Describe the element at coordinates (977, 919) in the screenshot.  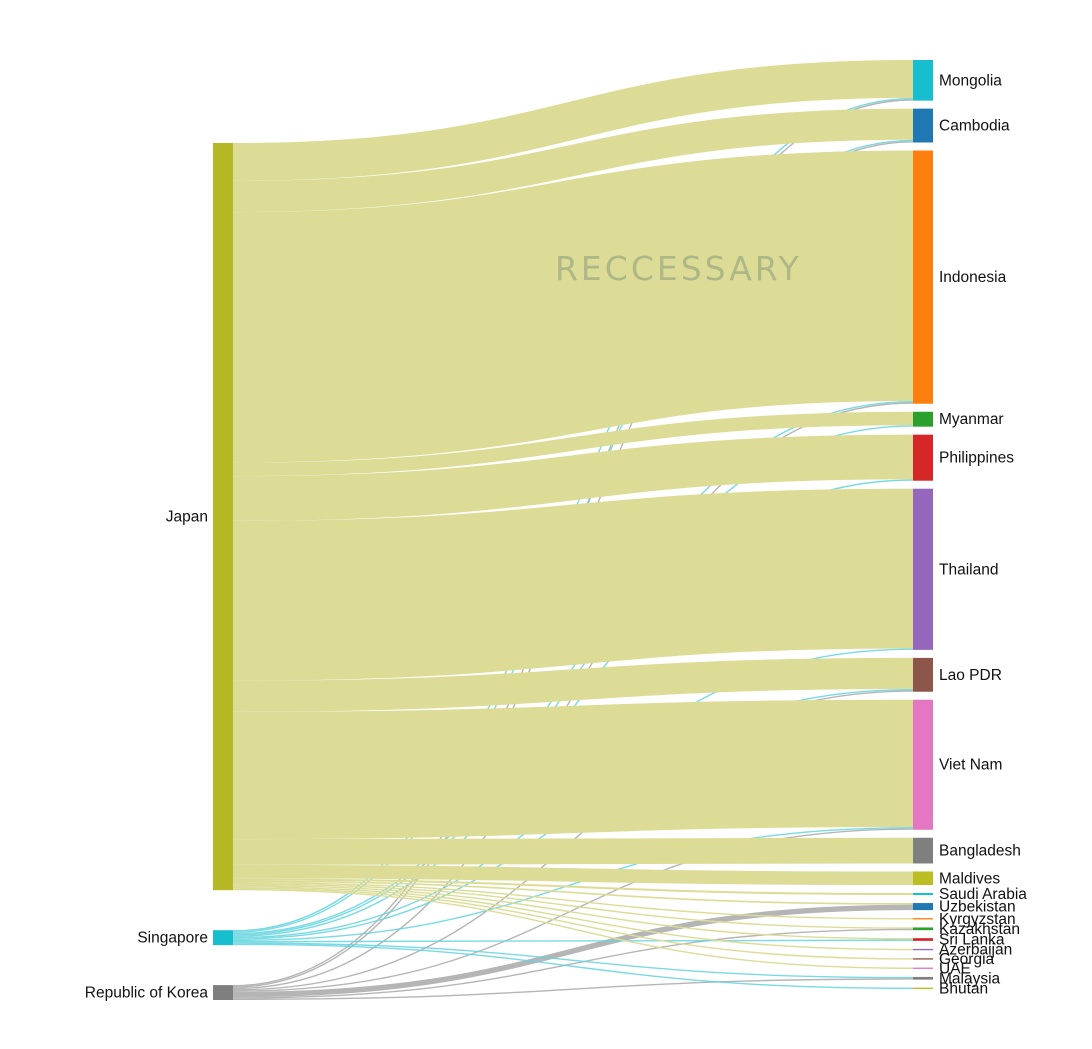
I see `label-kyrgyzstan: Kyrgyzstan` at that location.